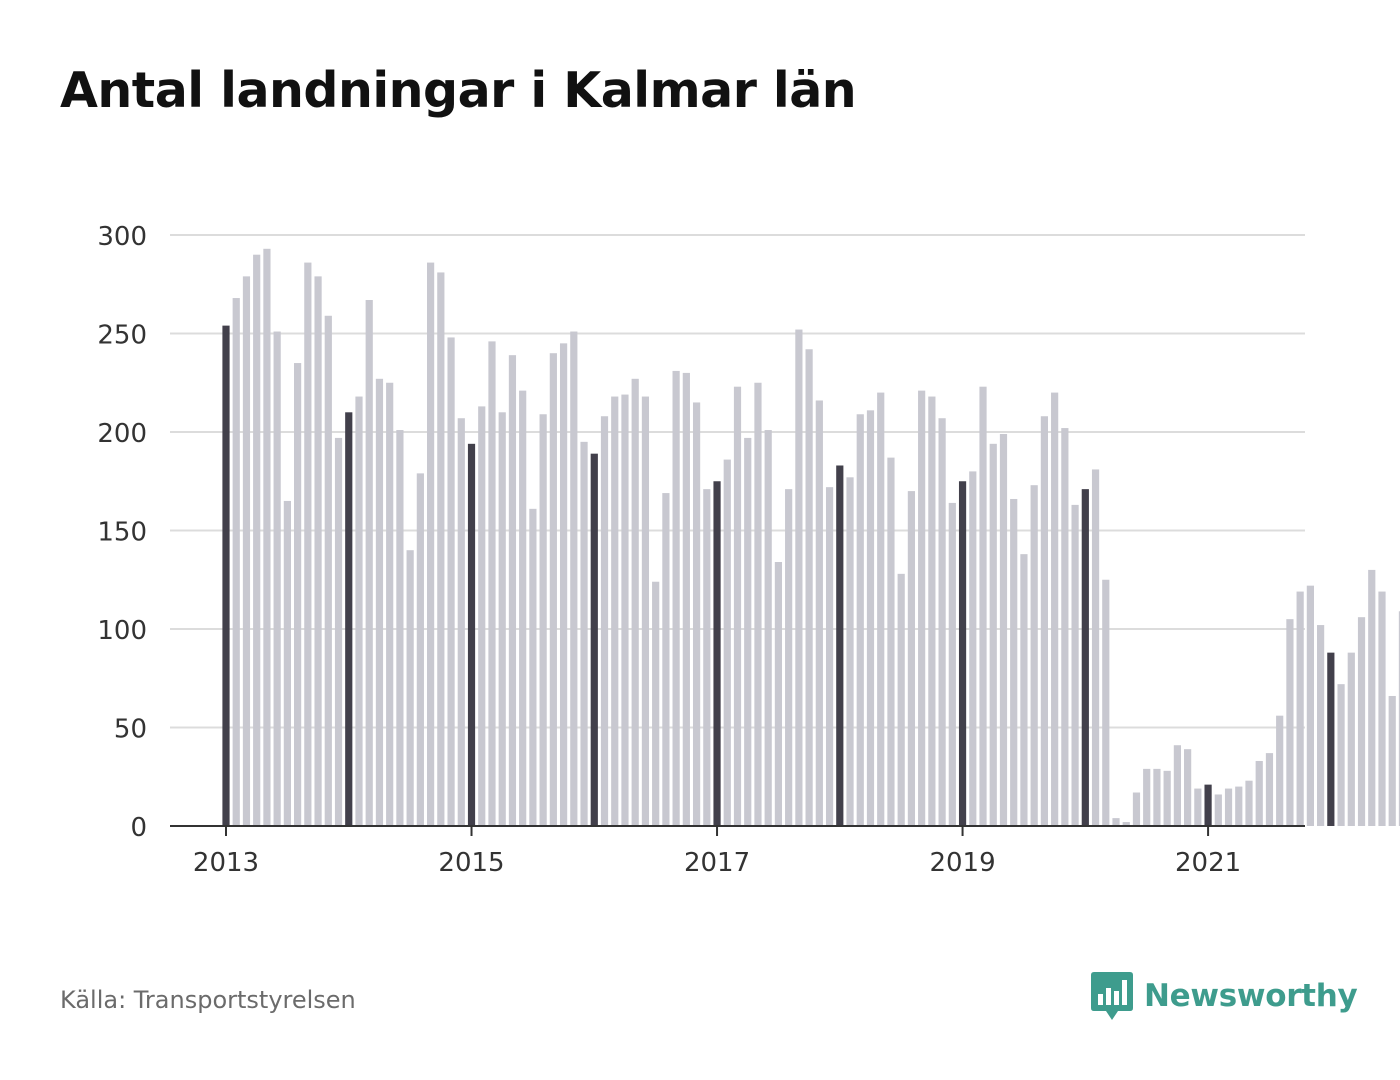 This screenshot has height=1080, width=1400. I want to click on x-tick-label: 2015, so click(471, 863).